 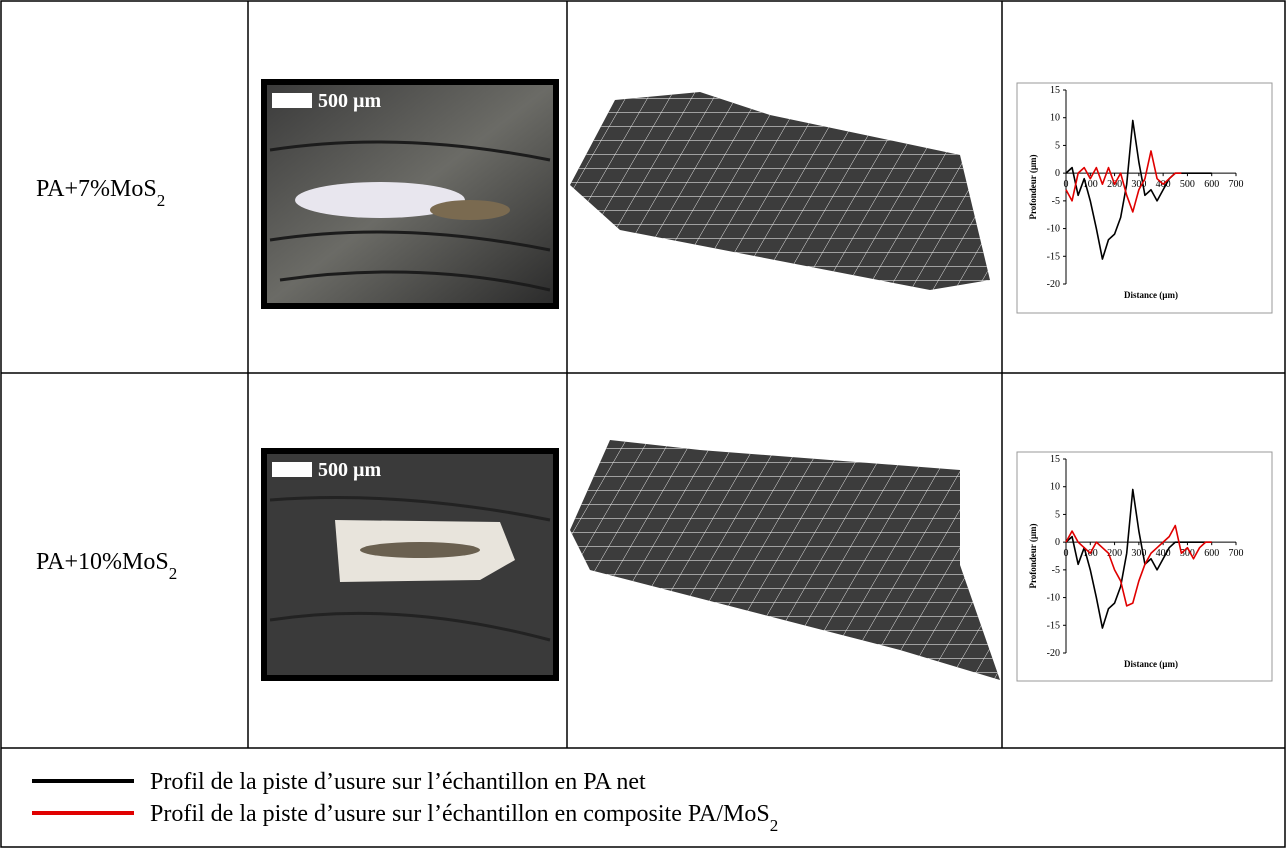 I want to click on x-tick-label: 400, so click(x=1163, y=553).